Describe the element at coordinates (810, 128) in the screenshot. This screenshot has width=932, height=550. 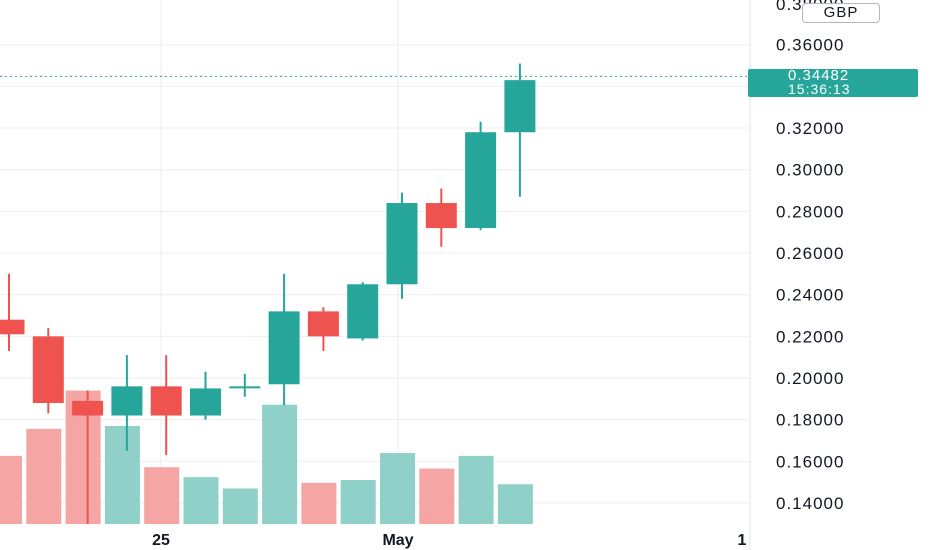
I see `y-tick-label: 0.32000` at that location.